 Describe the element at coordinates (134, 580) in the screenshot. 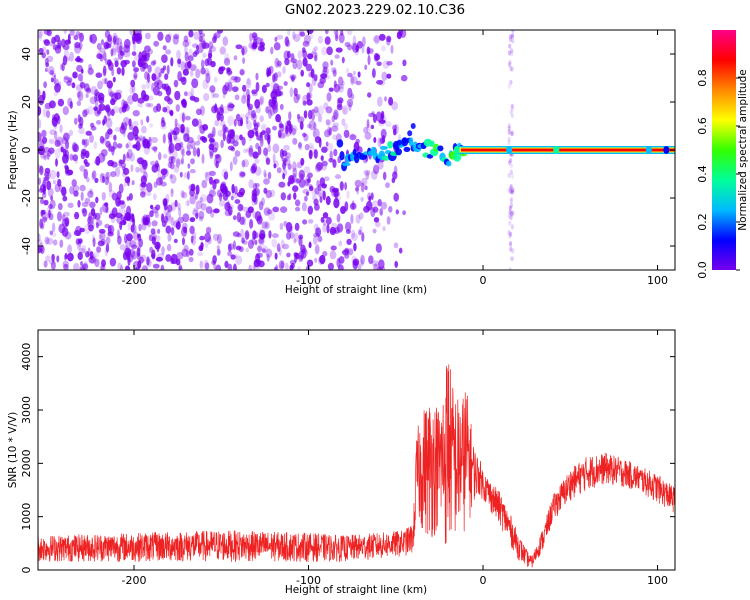

I see `x-tick-label: -200` at that location.